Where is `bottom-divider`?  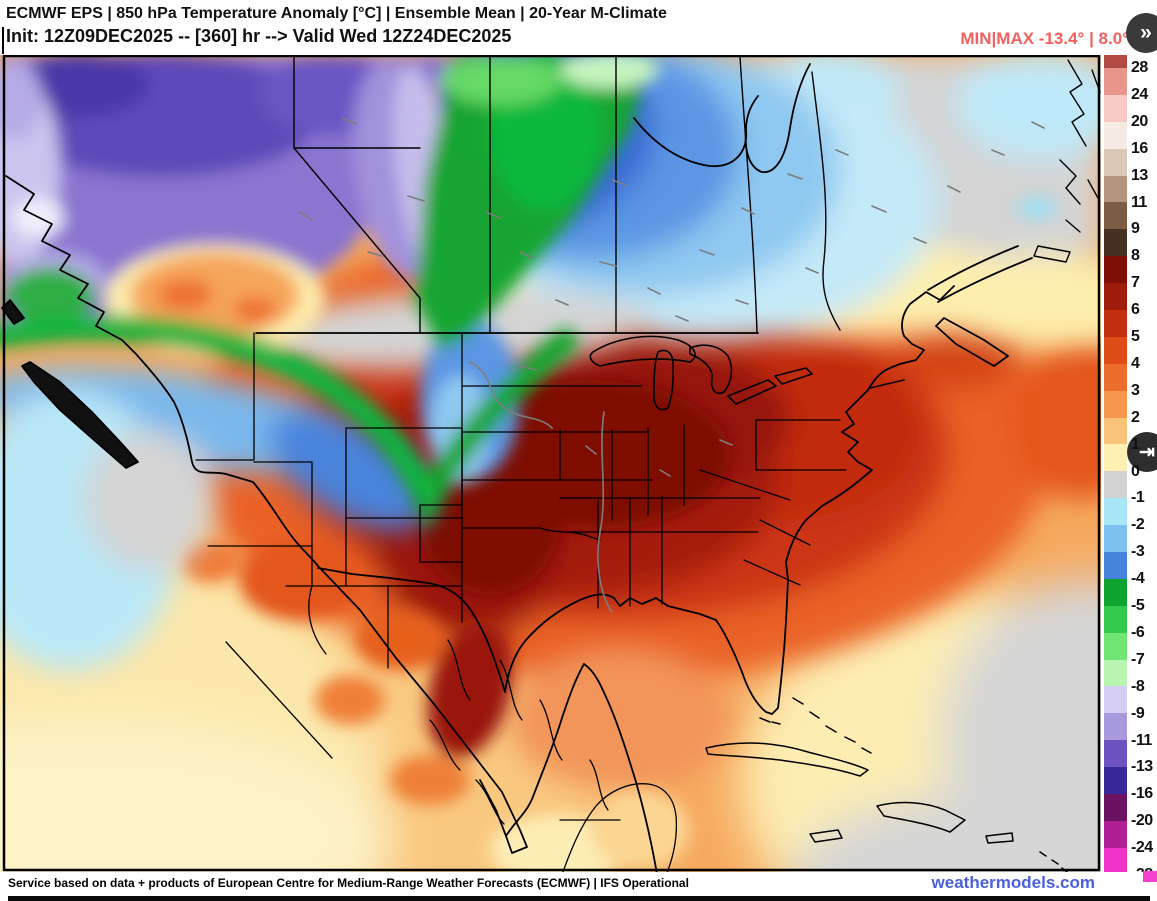
bottom-divider is located at coordinates (579, 898).